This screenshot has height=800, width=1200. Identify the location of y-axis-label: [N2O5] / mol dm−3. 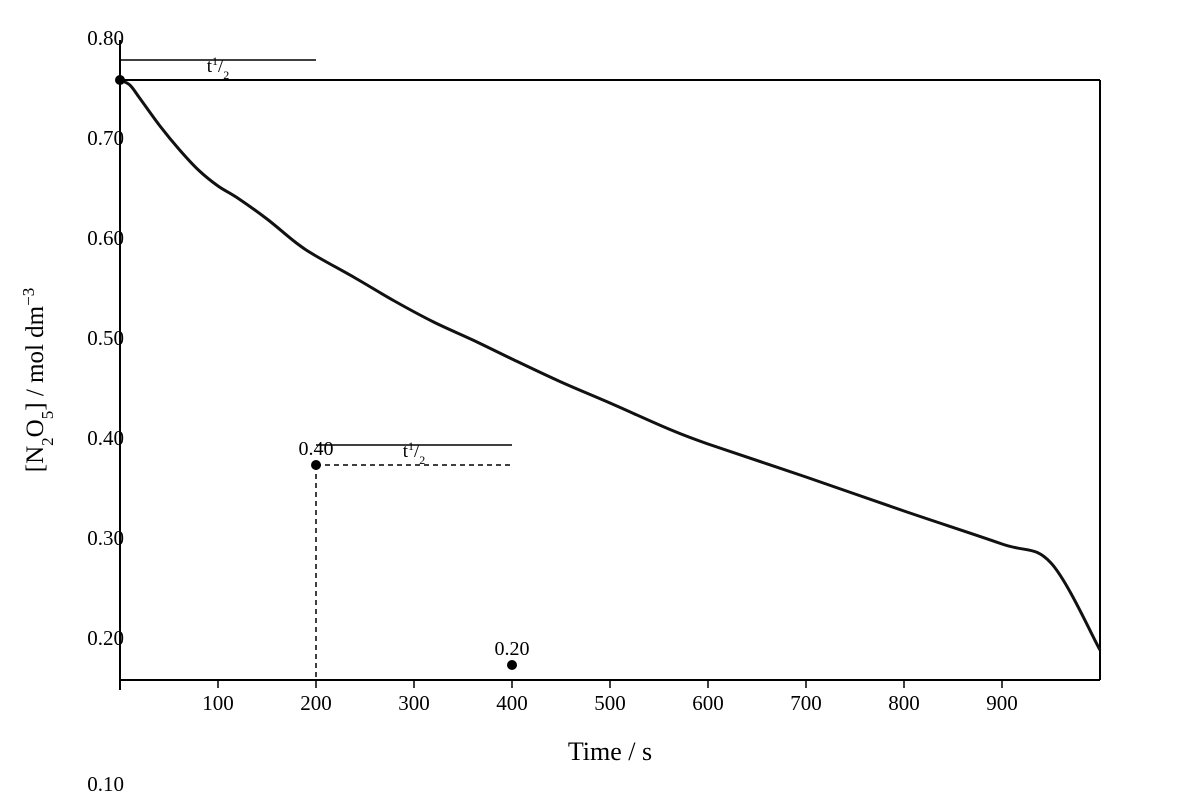
(38, 380).